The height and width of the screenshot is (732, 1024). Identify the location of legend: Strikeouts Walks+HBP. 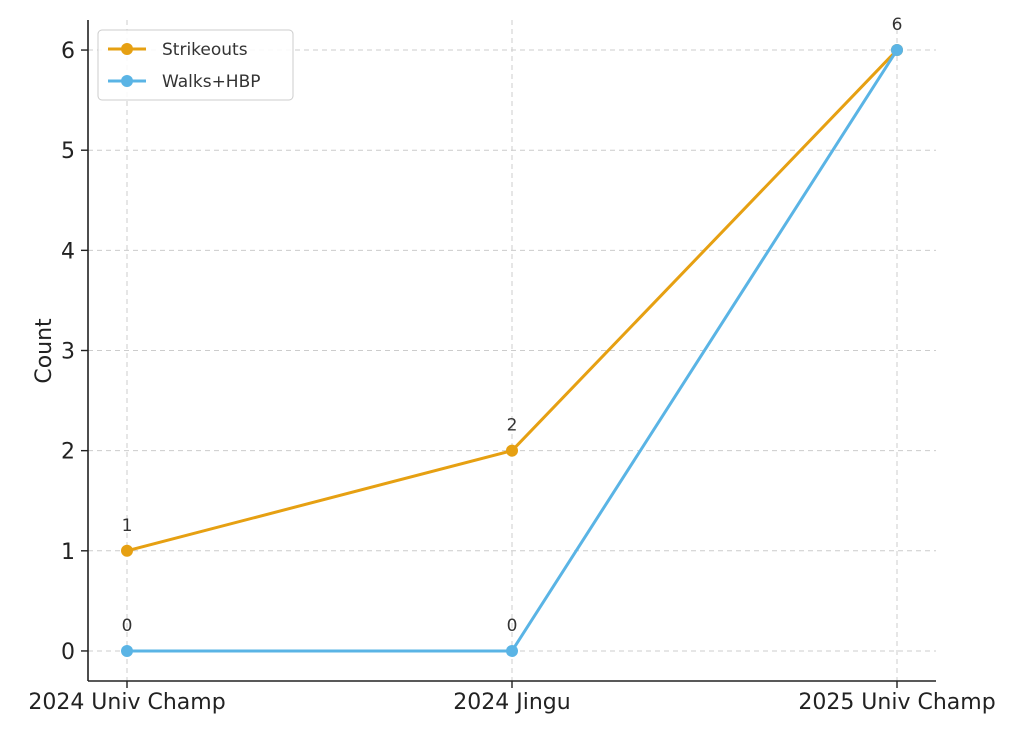
(195, 65).